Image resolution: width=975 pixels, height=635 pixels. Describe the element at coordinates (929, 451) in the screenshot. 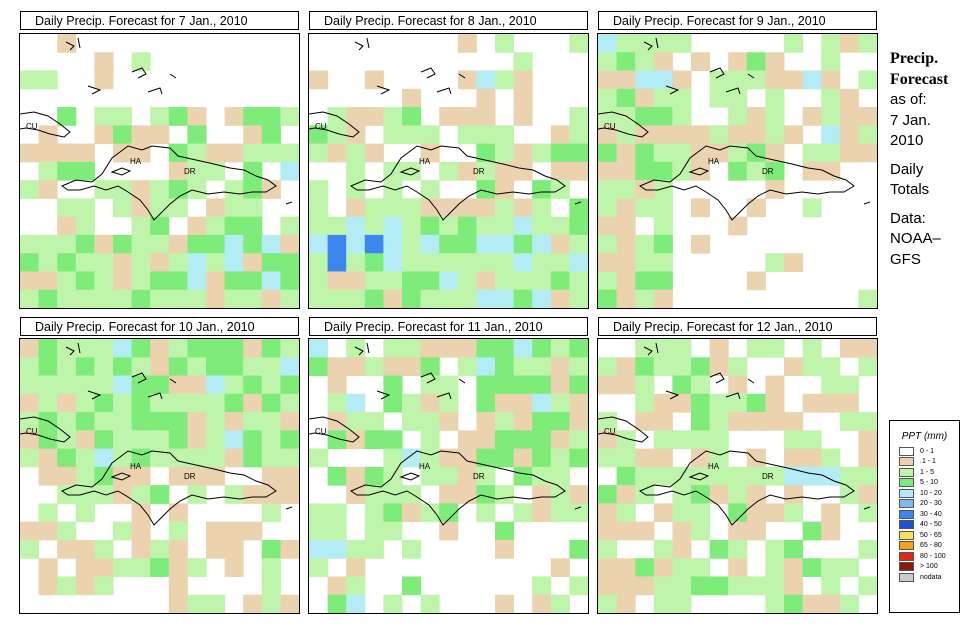

I see `legend-item: 0 - 1` at that location.